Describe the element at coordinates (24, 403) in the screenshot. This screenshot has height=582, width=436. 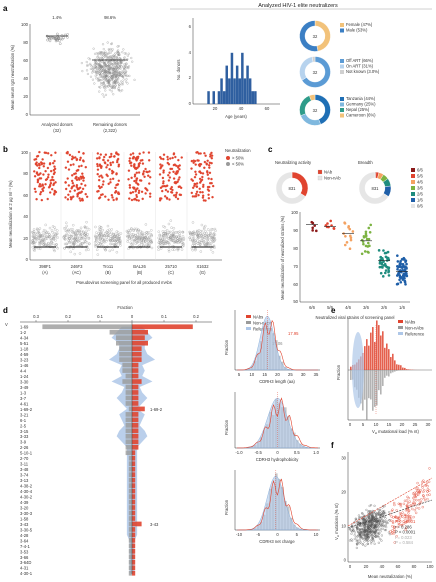
I see `d-gene-label: 4-61` at that location.